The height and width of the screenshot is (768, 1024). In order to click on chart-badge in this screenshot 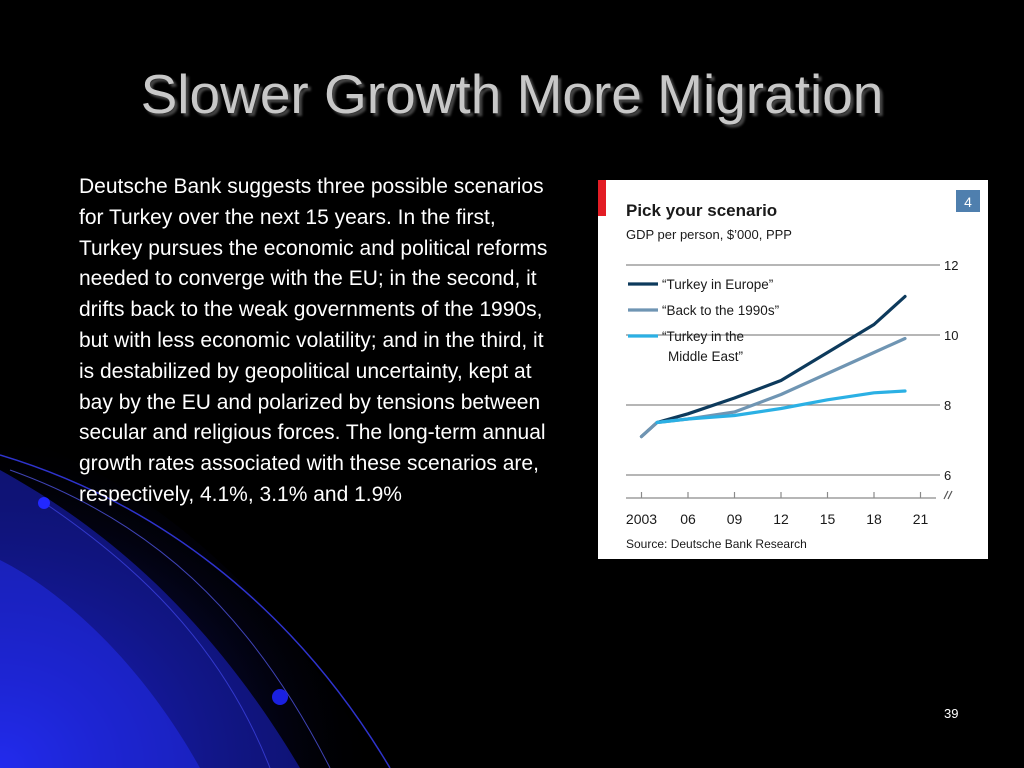, I will do `click(968, 201)`.